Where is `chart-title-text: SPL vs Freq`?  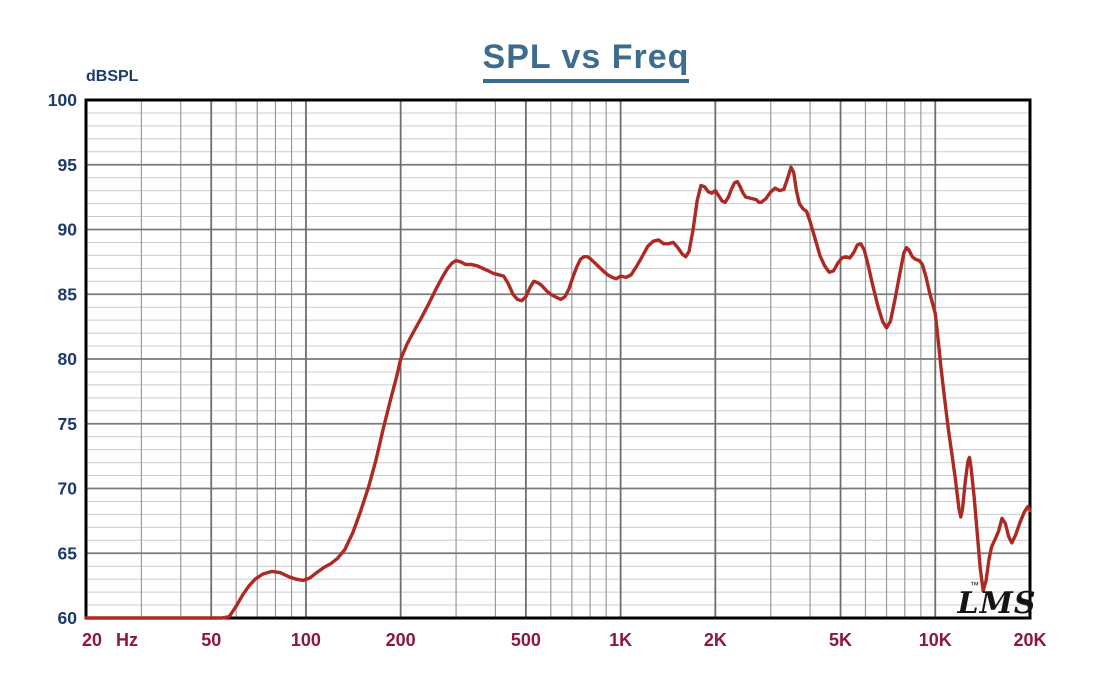 chart-title-text: SPL vs Freq is located at coordinates (586, 60).